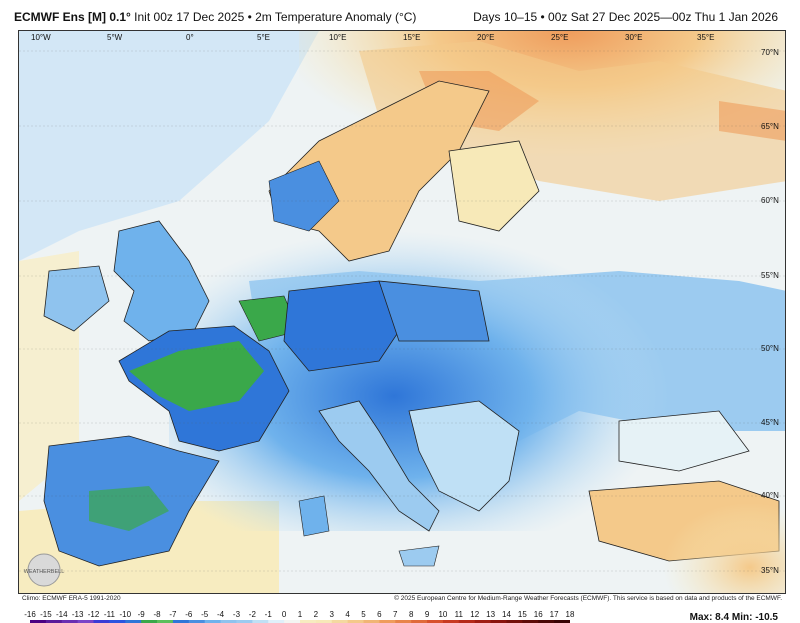 The width and height of the screenshot is (800, 623). Describe the element at coordinates (129, 508) in the screenshot. I see `iberia-cold-core` at that location.